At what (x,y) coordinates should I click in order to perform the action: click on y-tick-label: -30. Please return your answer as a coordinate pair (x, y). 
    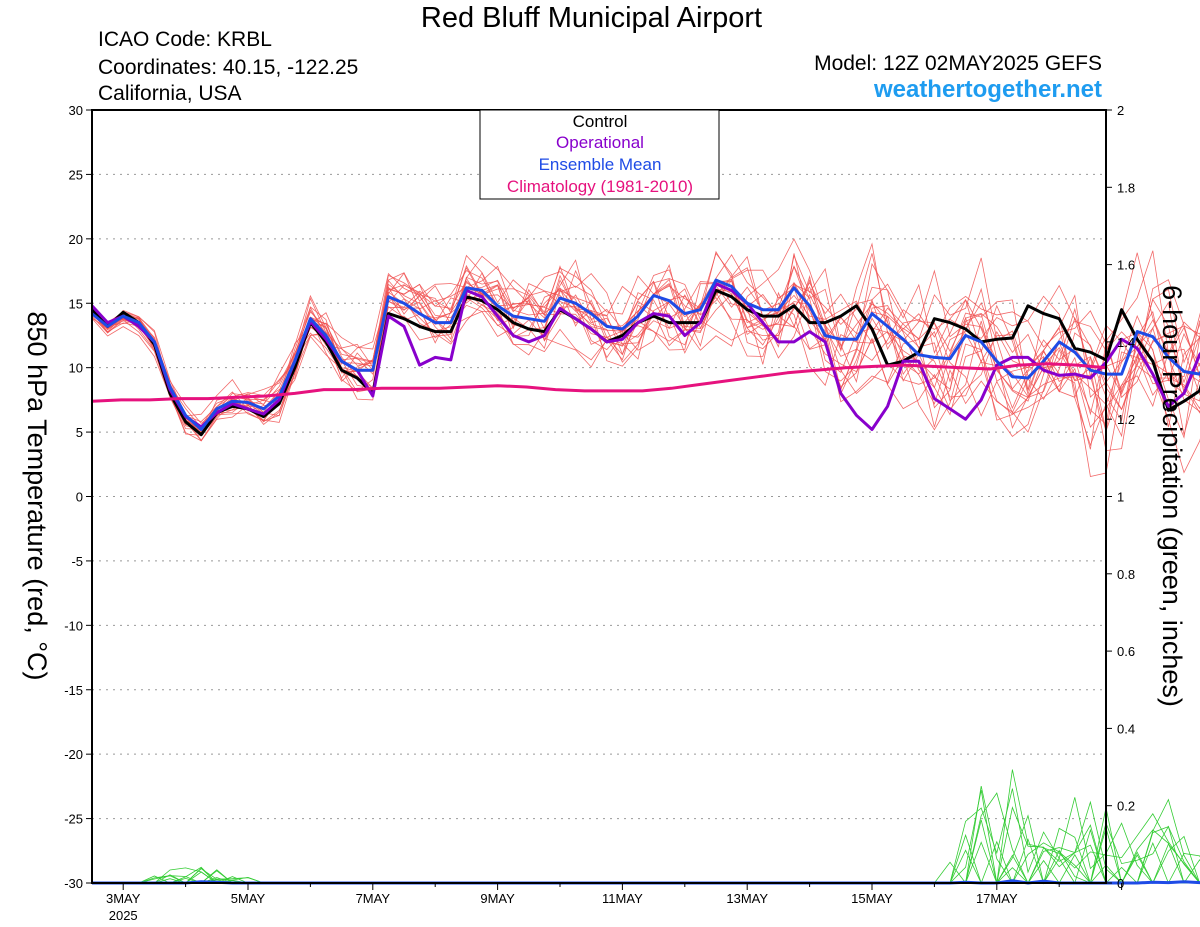
    Looking at the image, I should click on (73, 883).